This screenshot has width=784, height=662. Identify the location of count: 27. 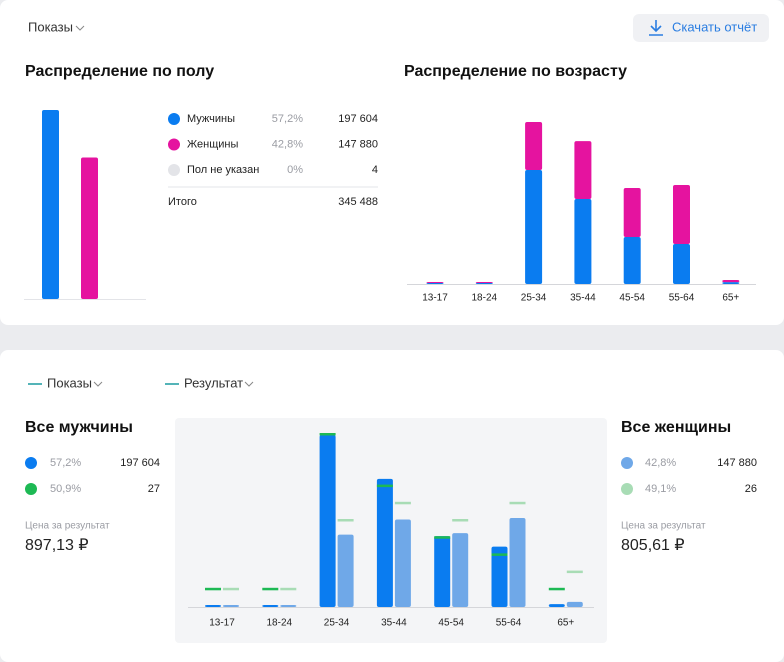
(154, 489).